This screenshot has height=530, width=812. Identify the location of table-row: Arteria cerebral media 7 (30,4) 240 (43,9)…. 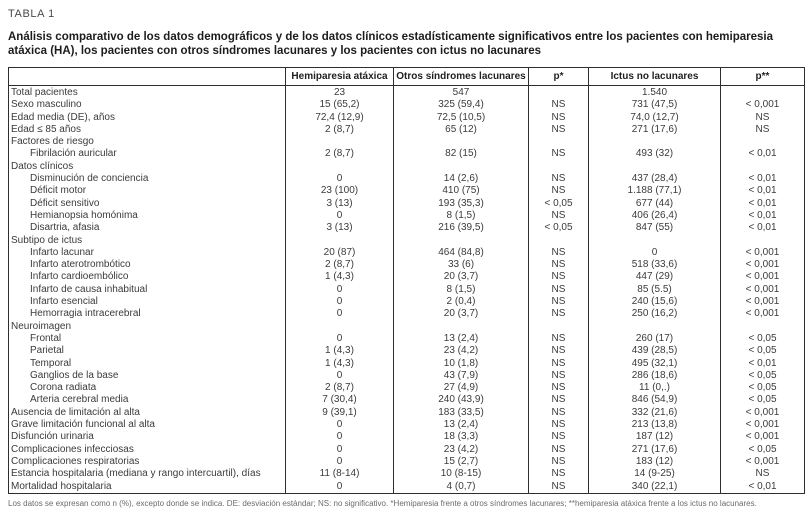
(406, 400).